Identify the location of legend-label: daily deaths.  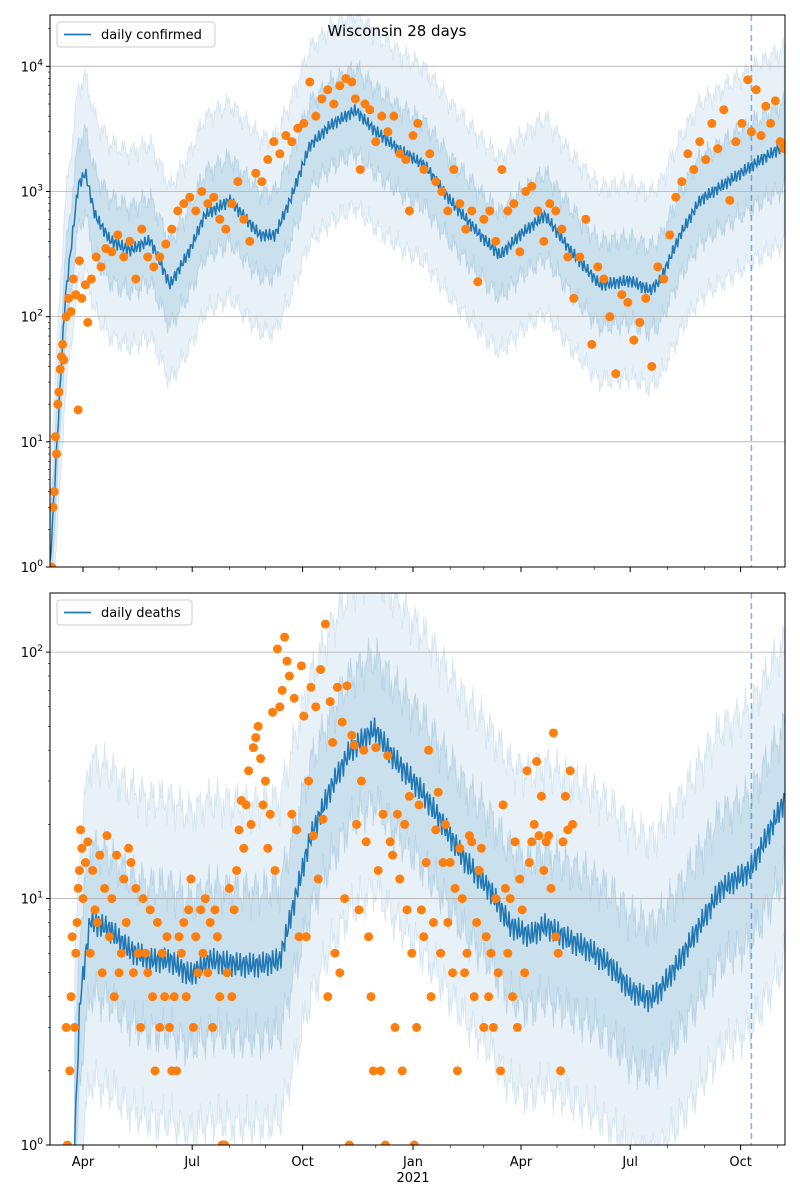
(141, 613).